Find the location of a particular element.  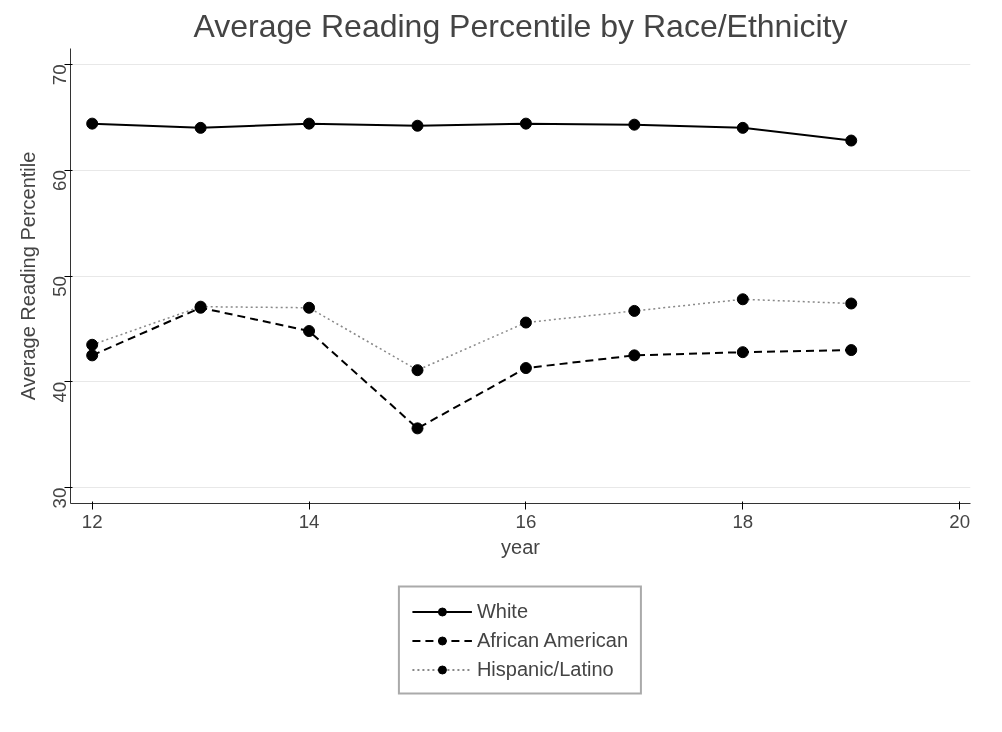

y-axis-title: Average Reading Percentile is located at coordinates (27, 276).